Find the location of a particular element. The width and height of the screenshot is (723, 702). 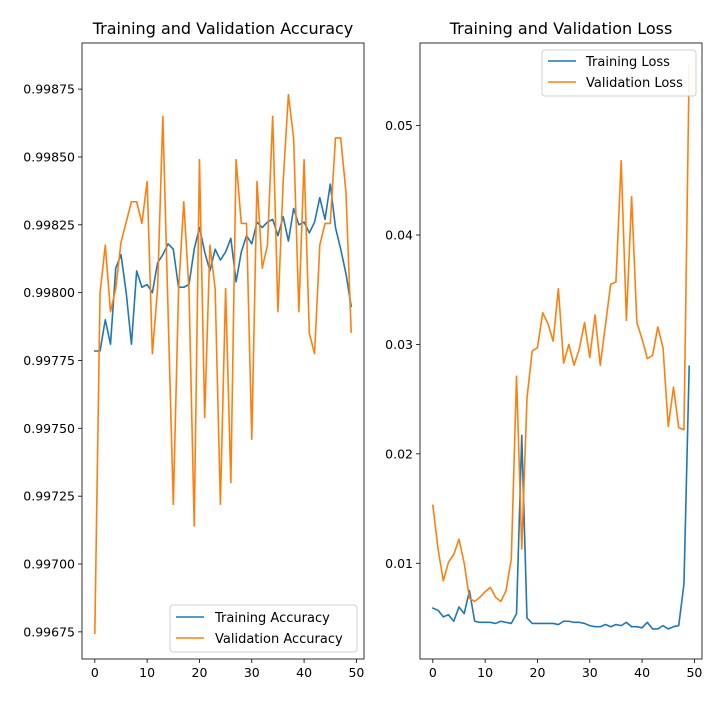

loss-y-tick-label: 0.01 is located at coordinates (399, 563).